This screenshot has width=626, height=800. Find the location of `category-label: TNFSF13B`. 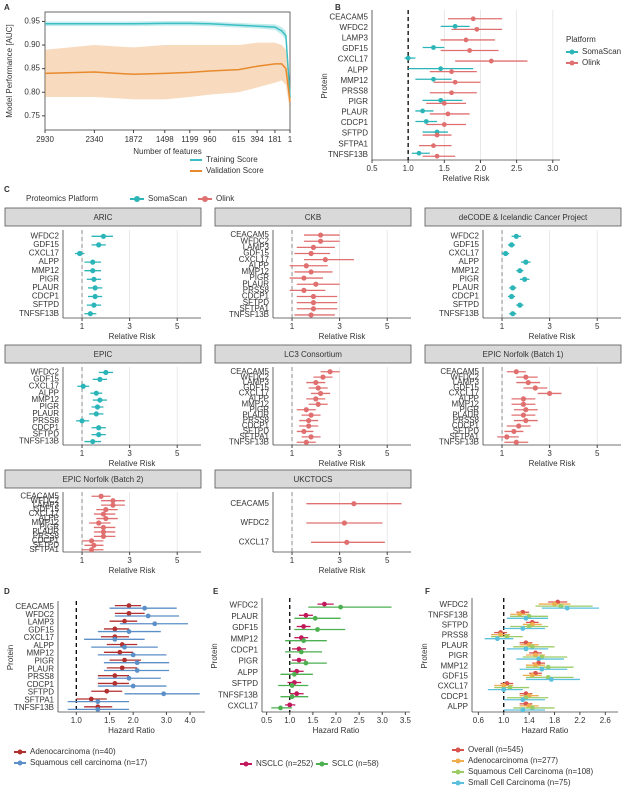

category-label: TNFSF13B is located at coordinates (348, 154).